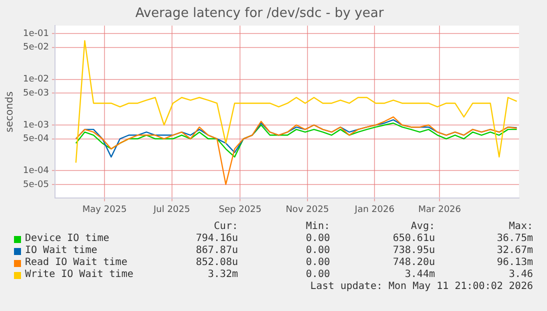 The image size is (547, 311). Describe the element at coordinates (240, 209) in the screenshot. I see `x-tick-label: Sep 2025` at that location.